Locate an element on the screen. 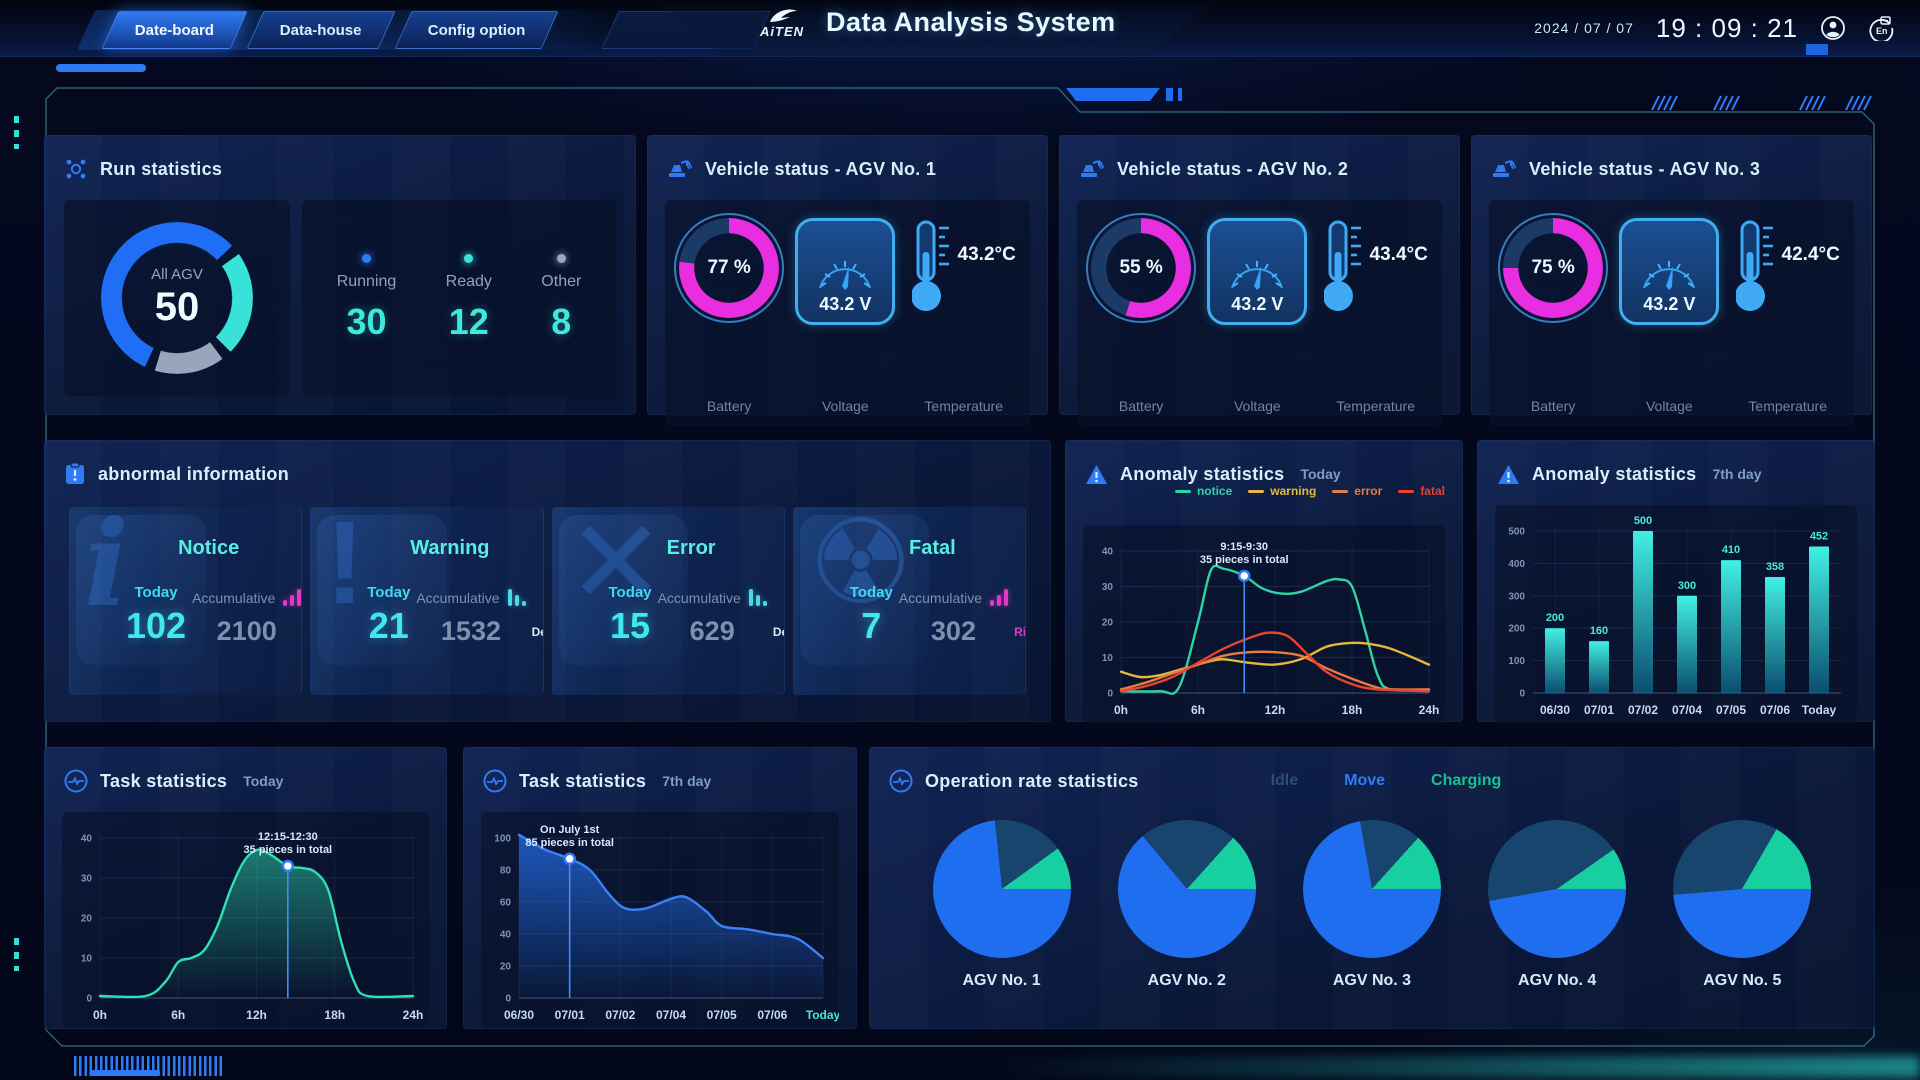 The width and height of the screenshot is (1920, 1080). svg-text: 24h is located at coordinates (1429, 710).